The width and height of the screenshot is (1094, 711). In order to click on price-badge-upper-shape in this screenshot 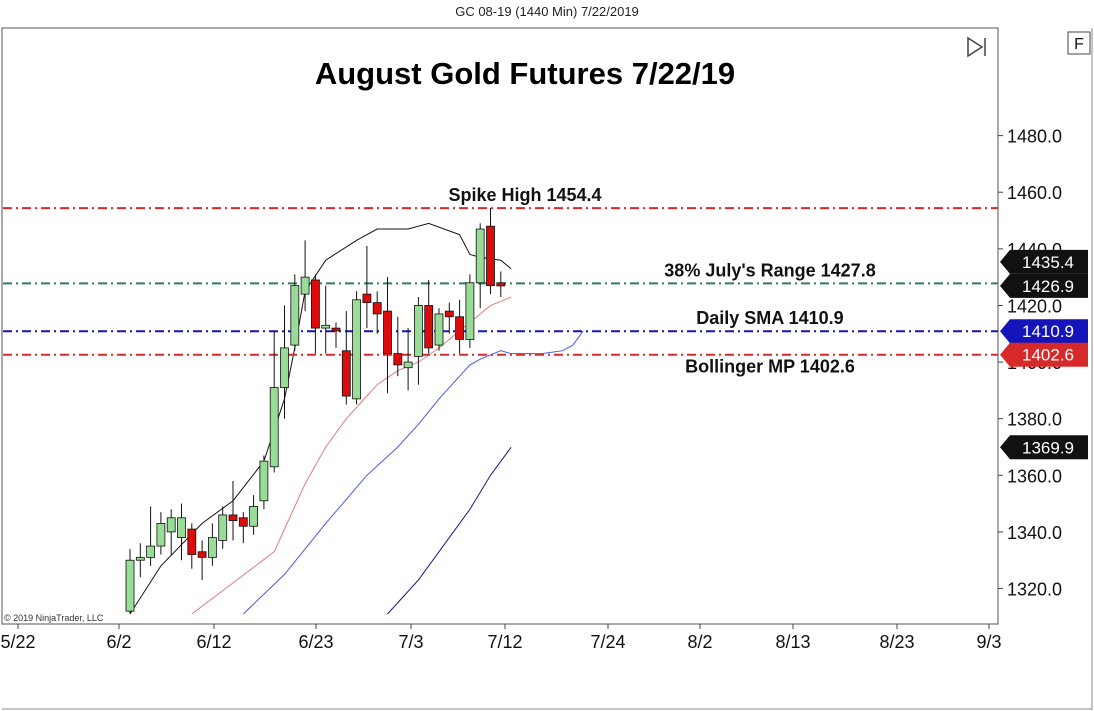, I will do `click(1044, 261)`.